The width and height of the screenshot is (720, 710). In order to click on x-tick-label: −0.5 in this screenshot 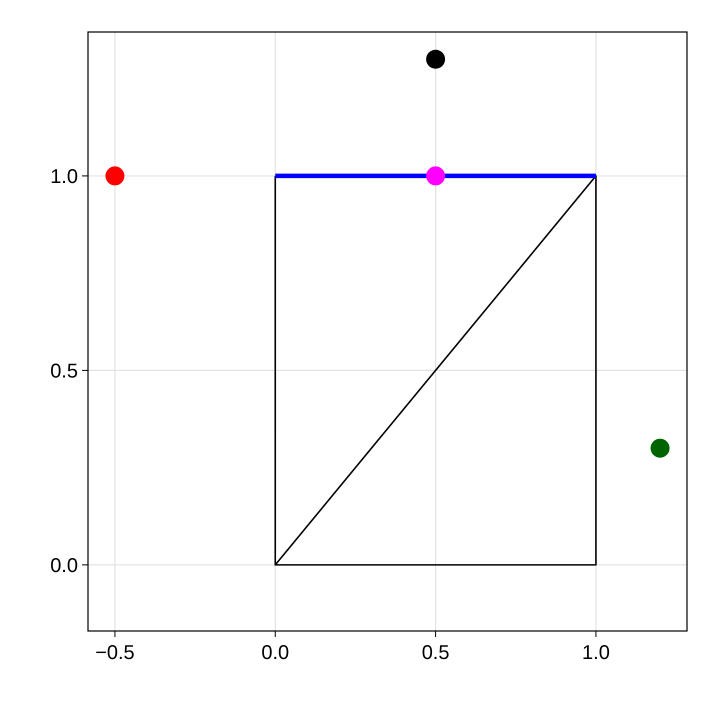, I will do `click(115, 653)`.